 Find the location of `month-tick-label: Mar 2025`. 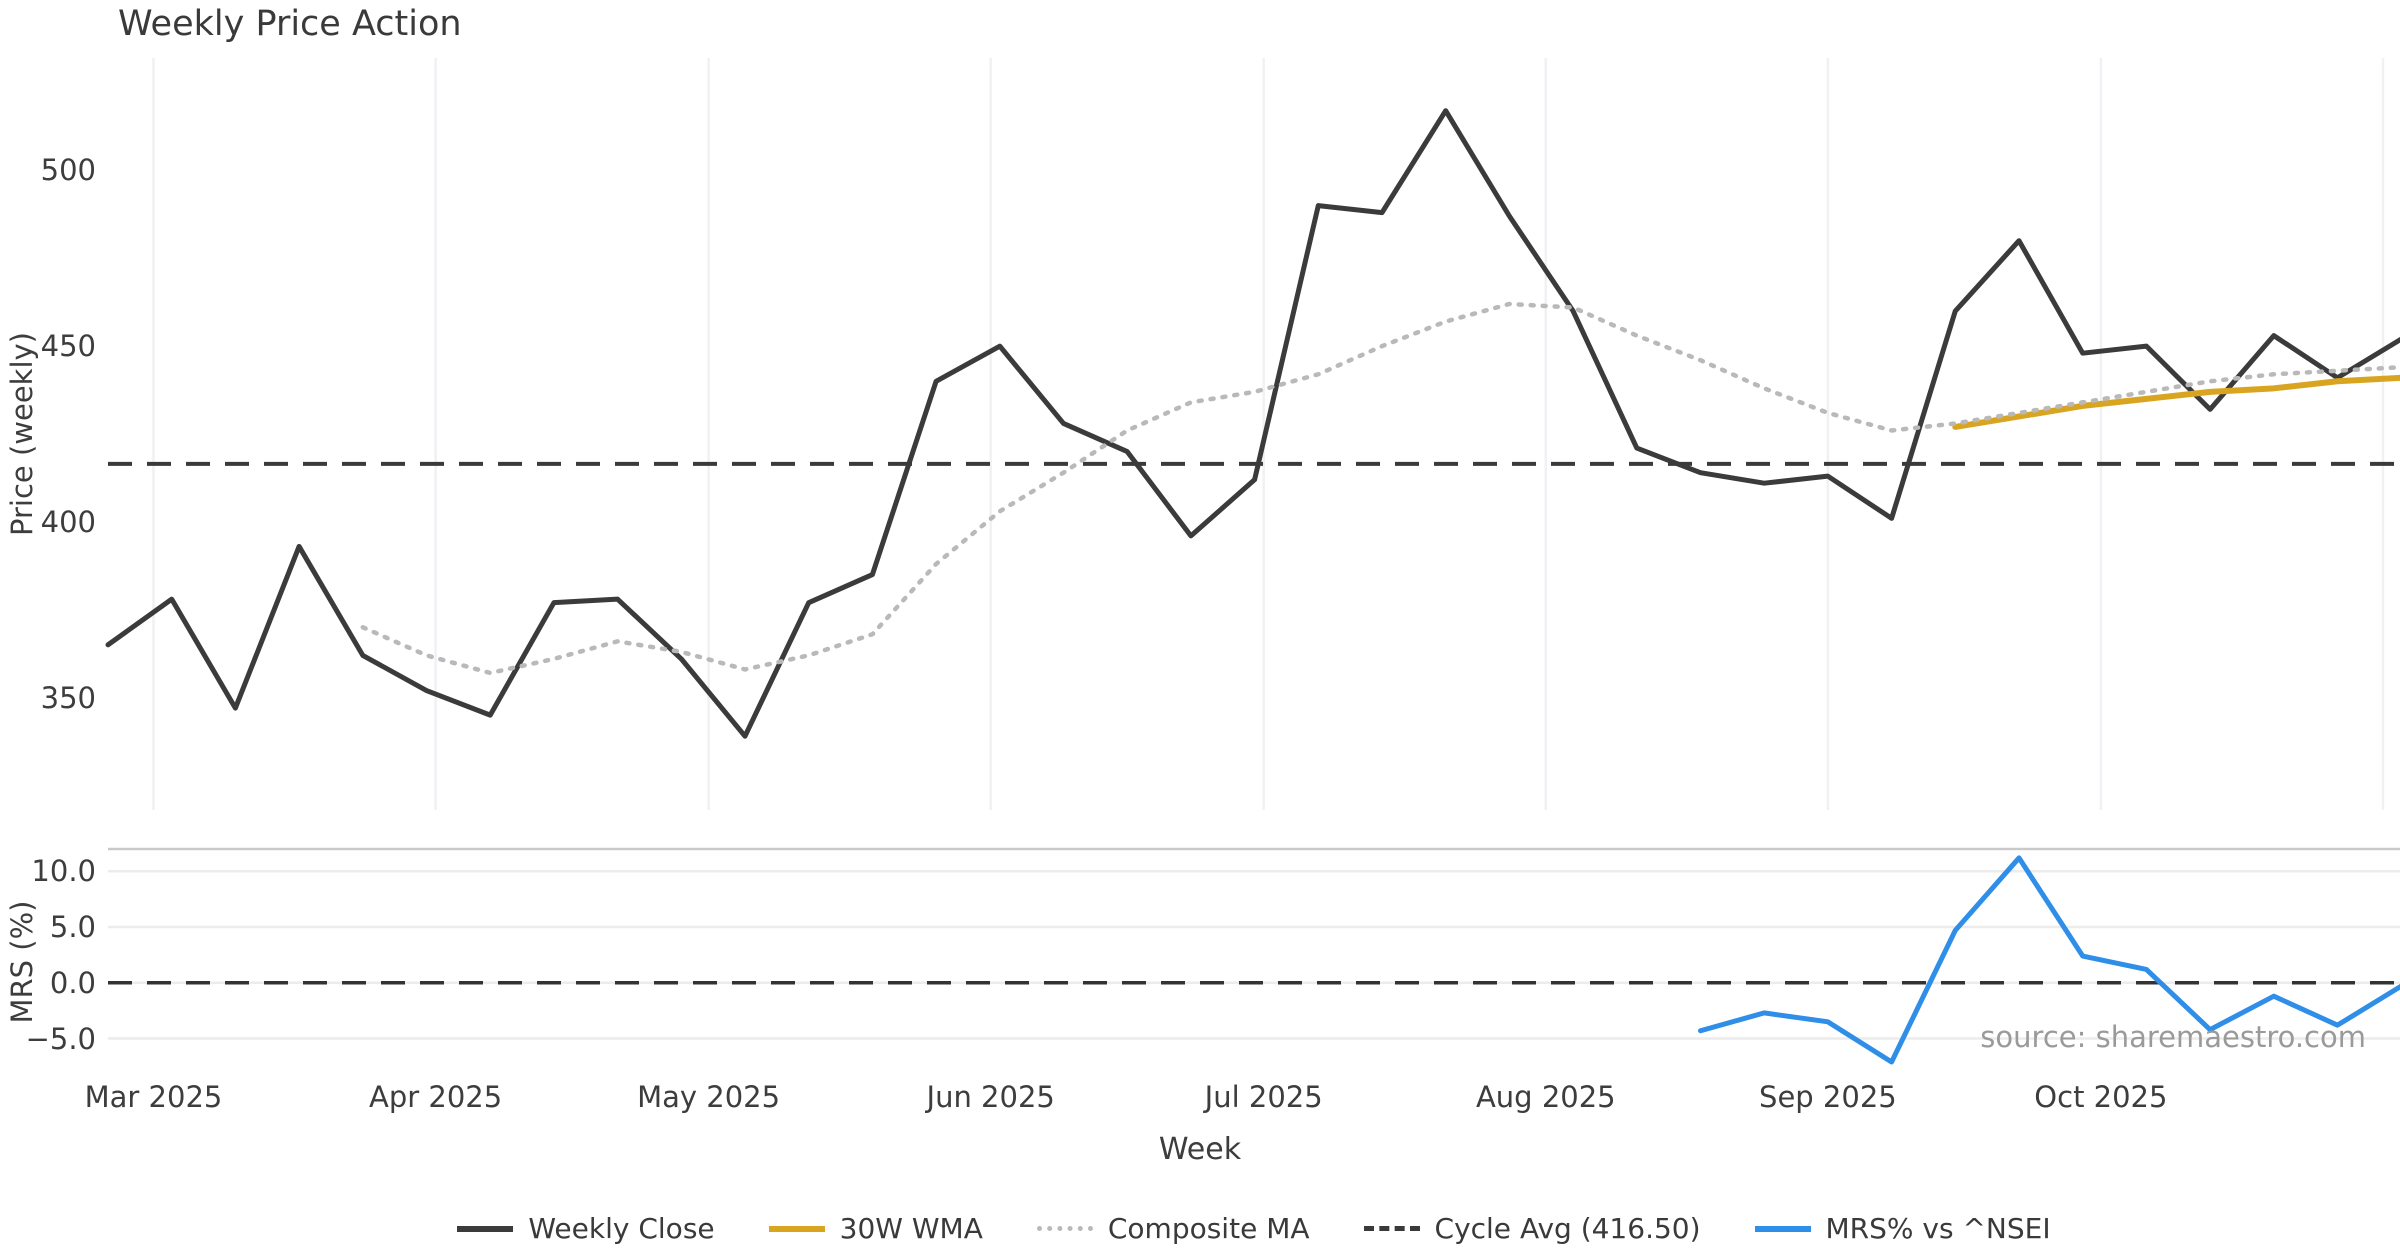

month-tick-label: Mar 2025 is located at coordinates (153, 1097).